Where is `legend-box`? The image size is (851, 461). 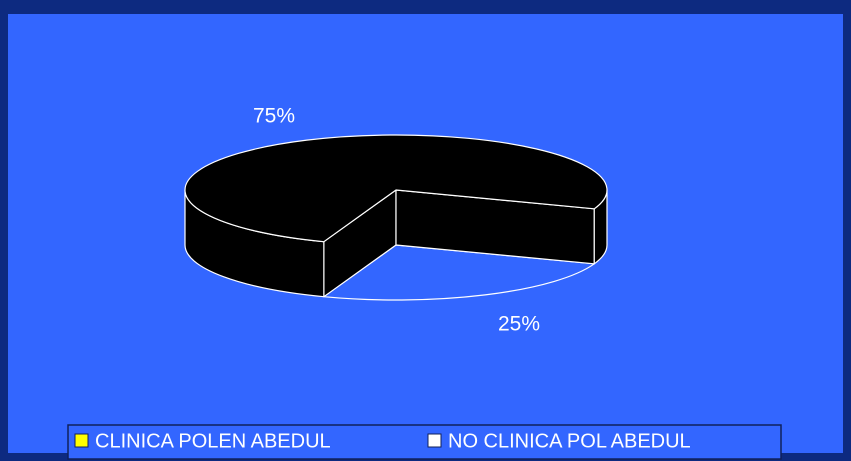 legend-box is located at coordinates (424, 442).